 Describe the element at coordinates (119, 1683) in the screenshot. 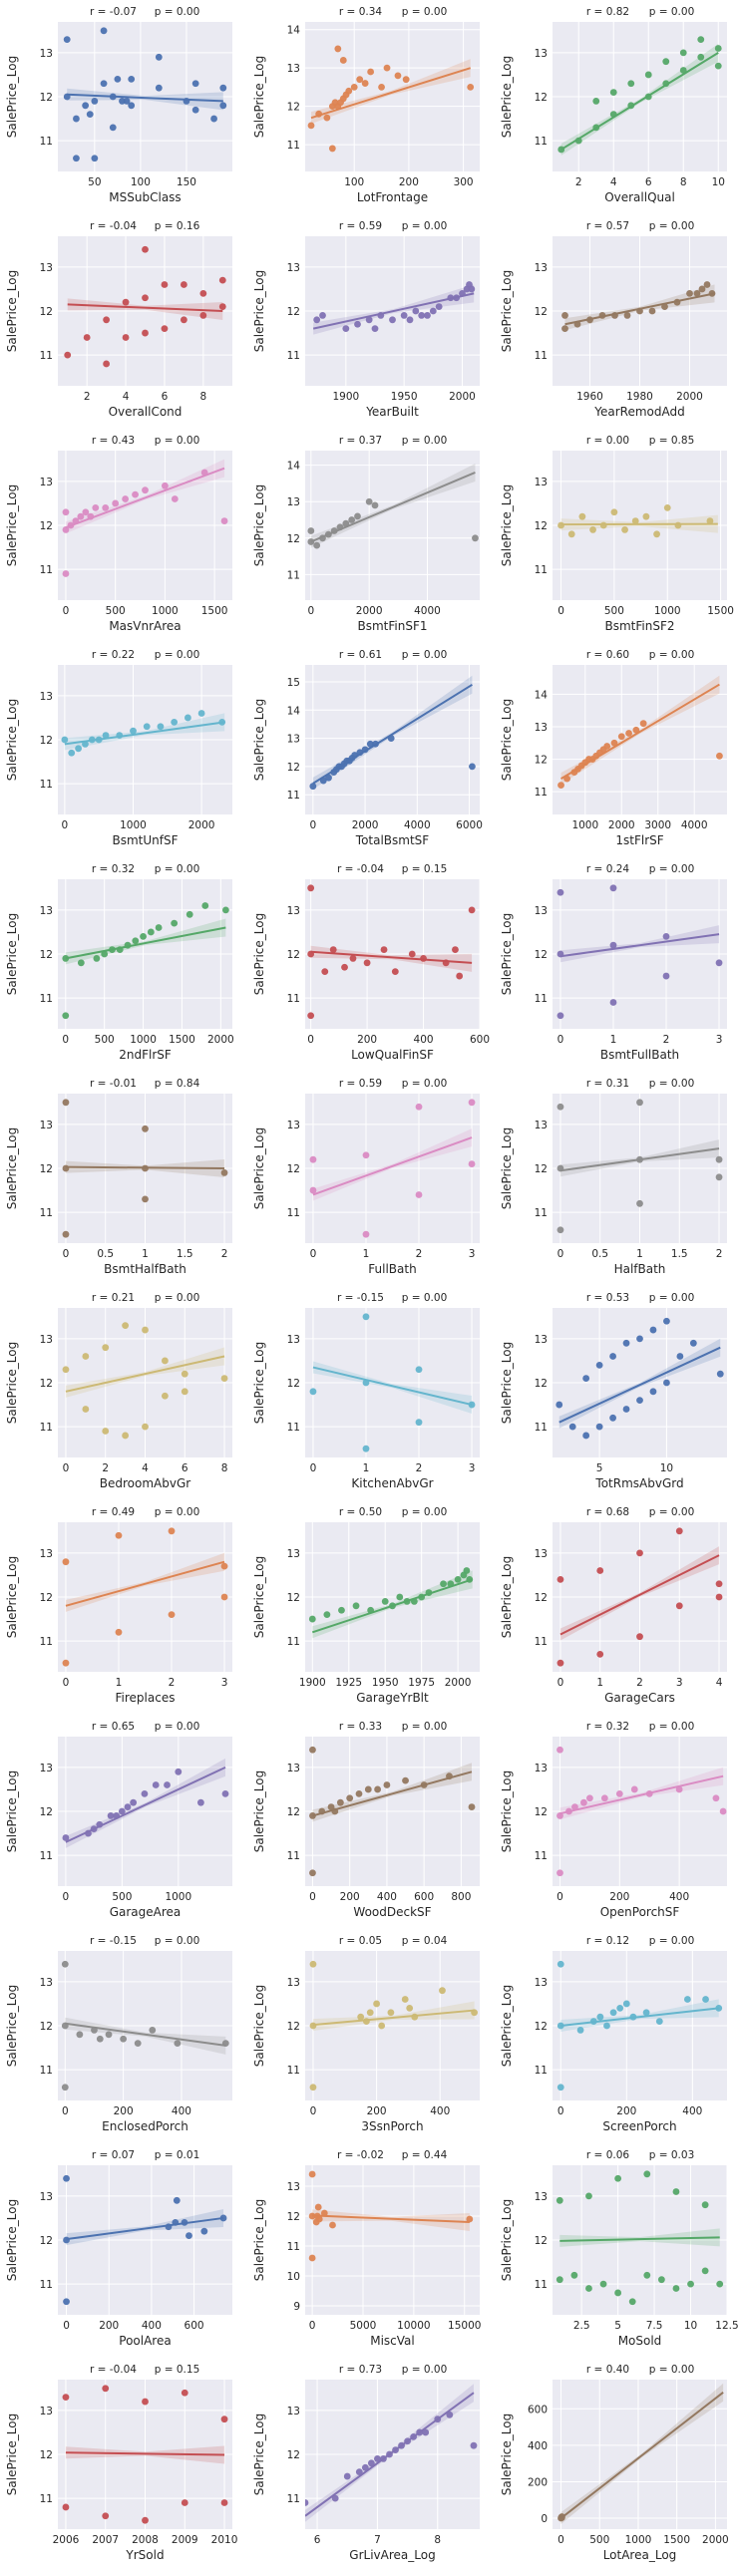

I see `x-tick-label: 1` at that location.